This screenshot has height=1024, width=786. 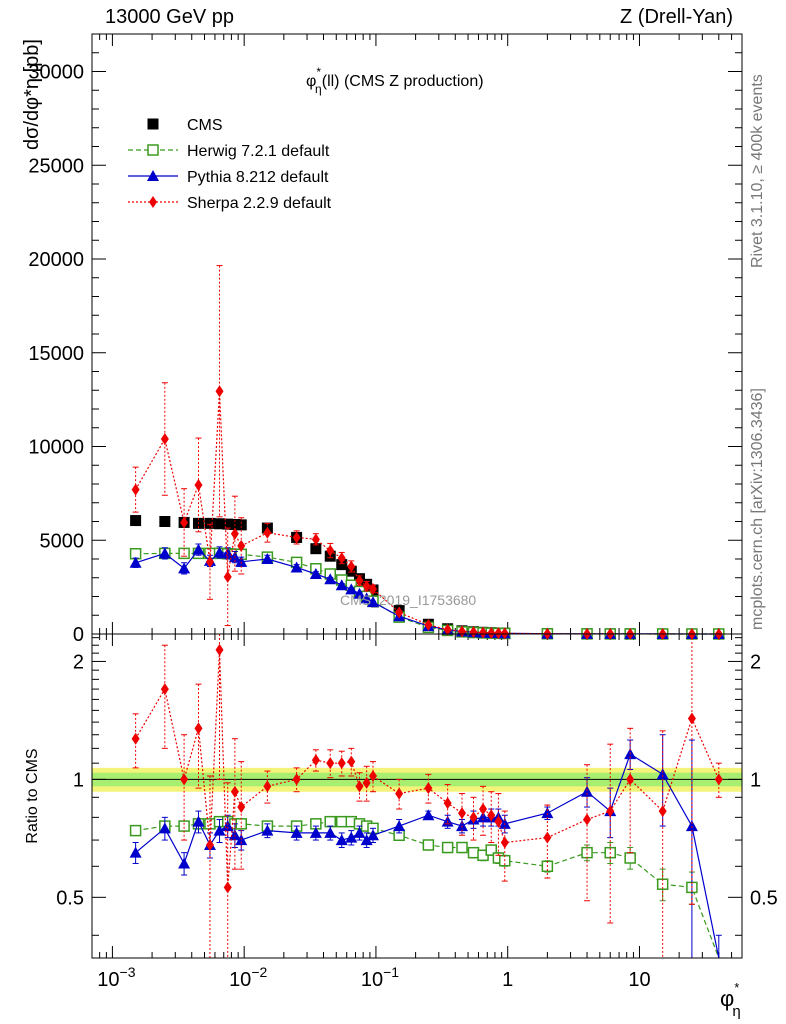 What do you see at coordinates (395, 80) in the screenshot?
I see `chart-title: φ* η(ll) (CMS Z production)` at bounding box center [395, 80].